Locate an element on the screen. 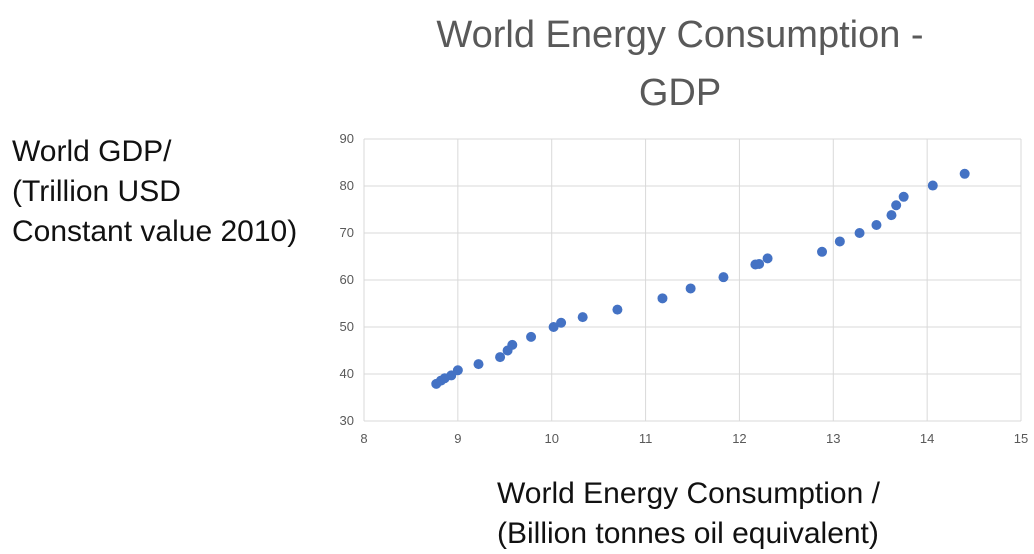 The height and width of the screenshot is (554, 1034). x-tick-label: 14 is located at coordinates (927, 438).